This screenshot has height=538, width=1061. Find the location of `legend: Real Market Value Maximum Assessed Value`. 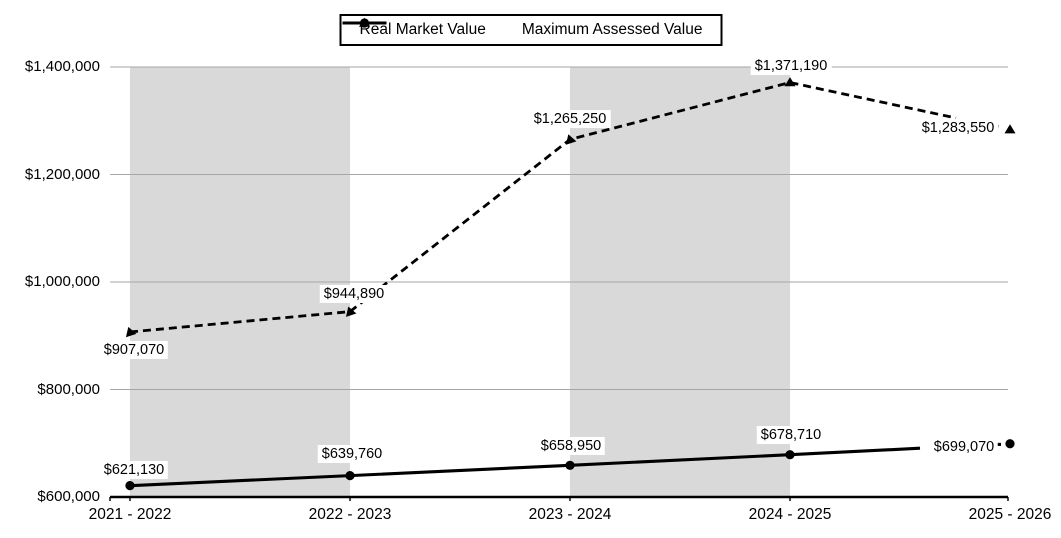

legend: Real Market Value Maximum Assessed Value is located at coordinates (531, 30).